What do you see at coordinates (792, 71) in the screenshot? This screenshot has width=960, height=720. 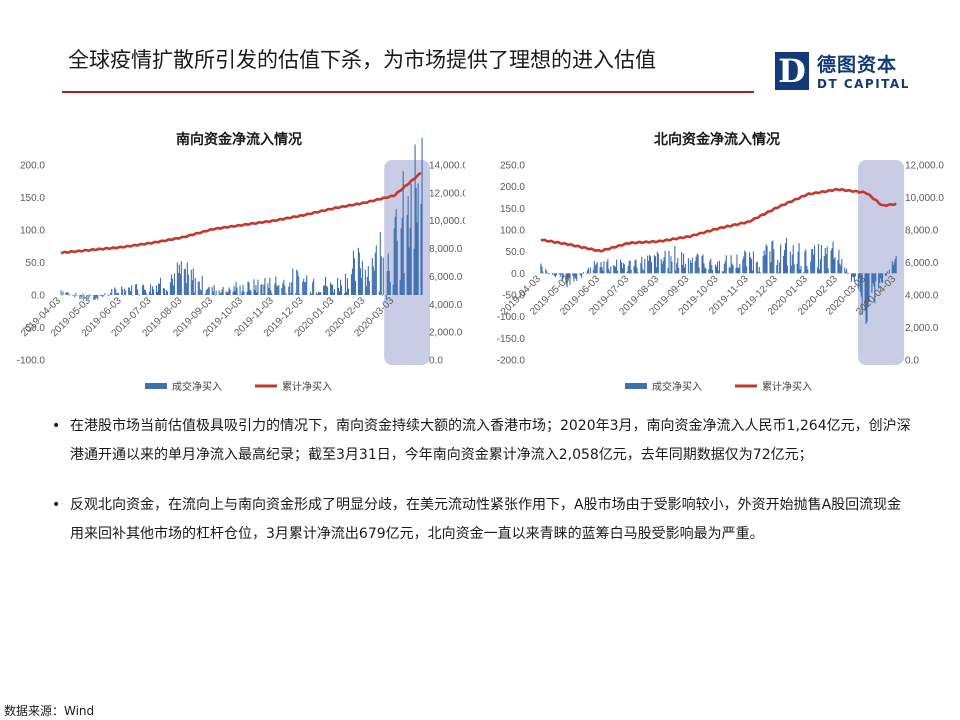 I see `logo-mark-icon: D` at bounding box center [792, 71].